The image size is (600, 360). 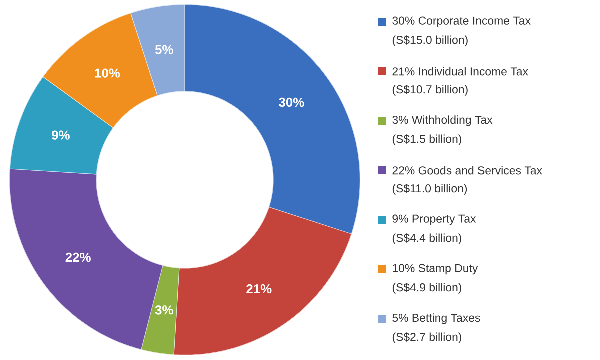 I want to click on text: (S$15.0 billion), so click(x=430, y=41).